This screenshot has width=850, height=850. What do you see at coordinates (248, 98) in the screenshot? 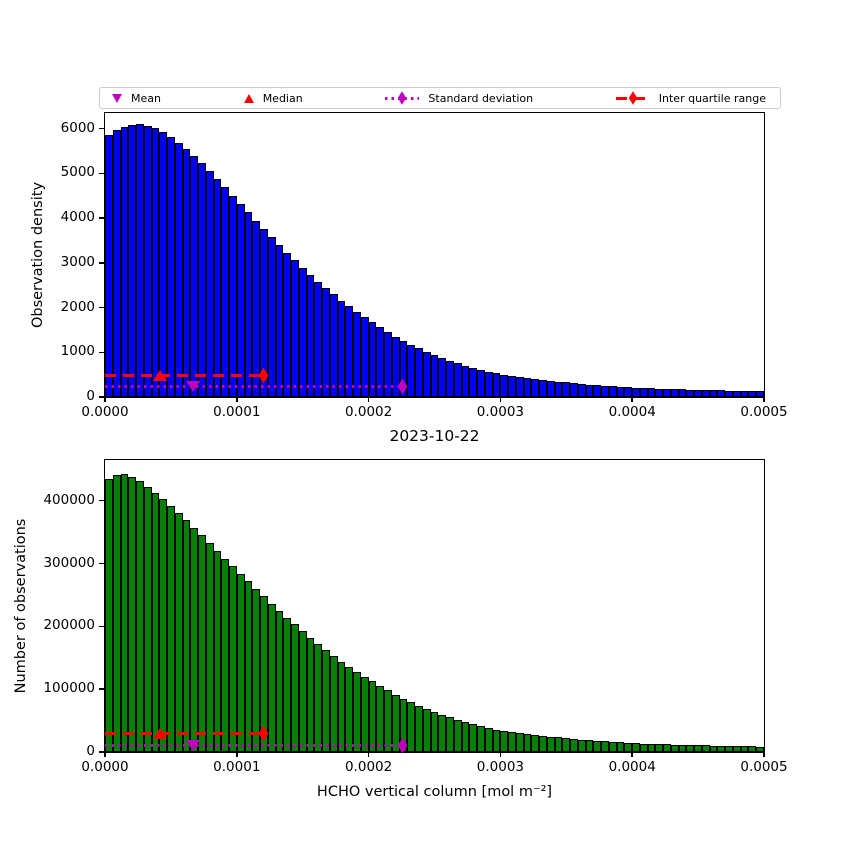
I see `triangle-up-icon` at bounding box center [248, 98].